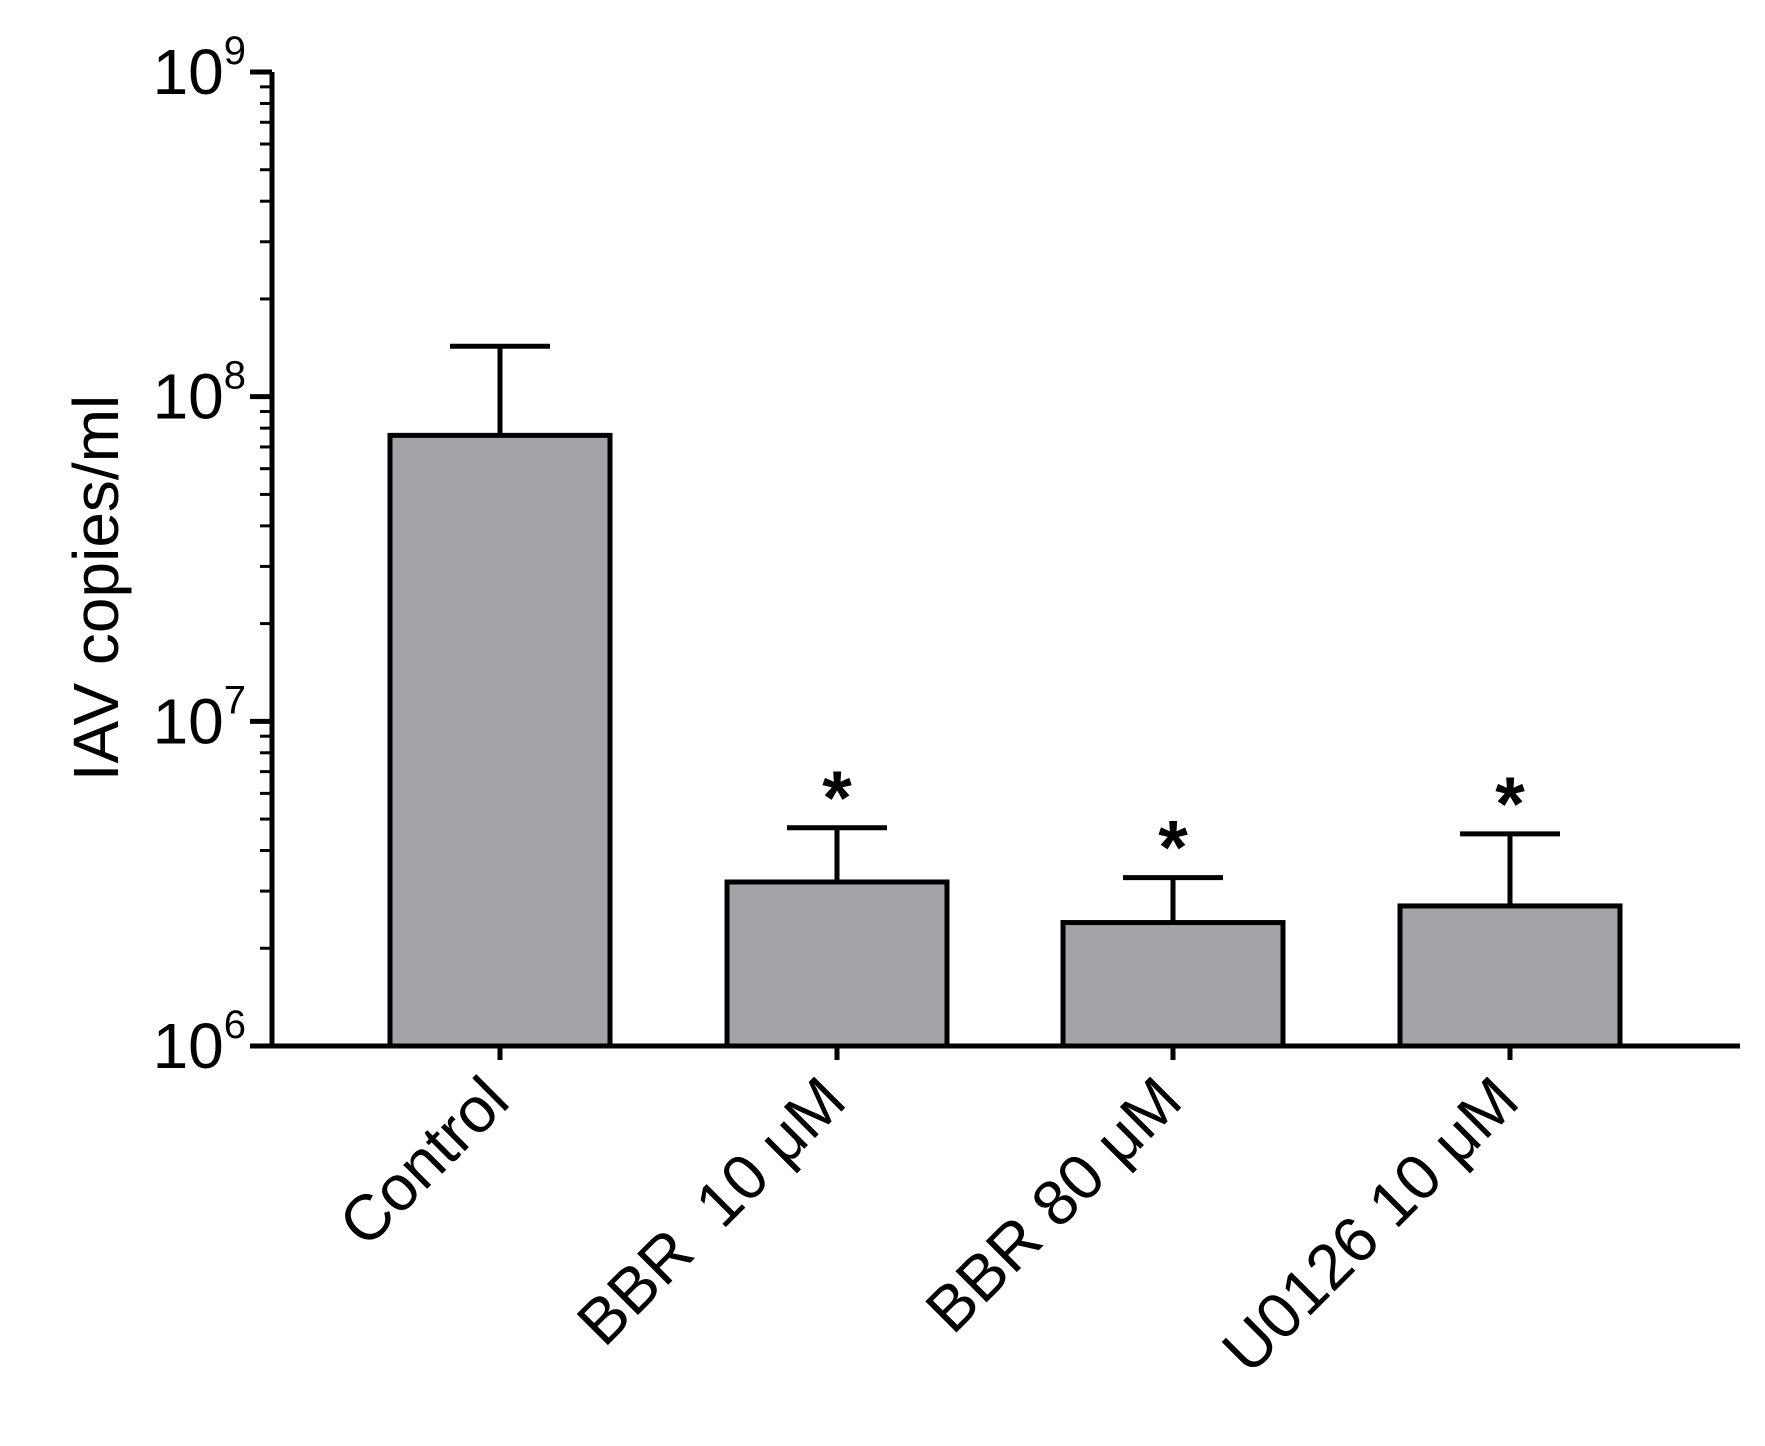  Describe the element at coordinates (235, 1025) in the screenshot. I see `y-tick-label-exponent: 6` at that location.